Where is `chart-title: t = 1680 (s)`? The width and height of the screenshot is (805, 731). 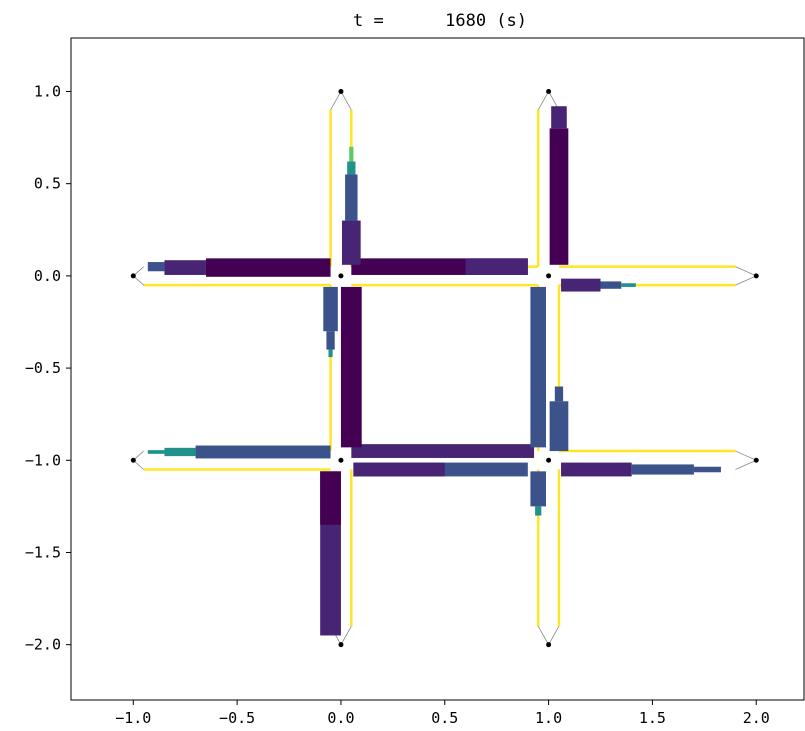 chart-title: t = 1680 (s) is located at coordinates (440, 21).